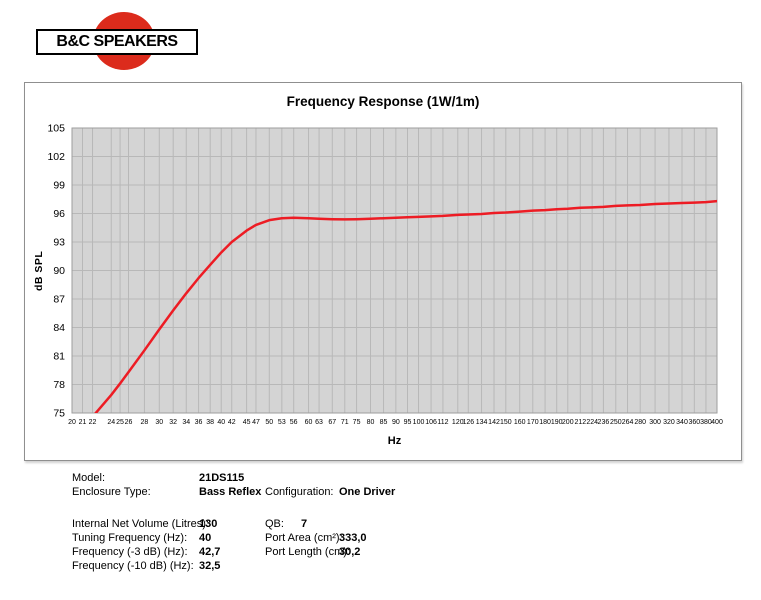 This screenshot has height=600, width=761. I want to click on spec-label: Frequency (-10 dB) (Hz):, so click(133, 566).